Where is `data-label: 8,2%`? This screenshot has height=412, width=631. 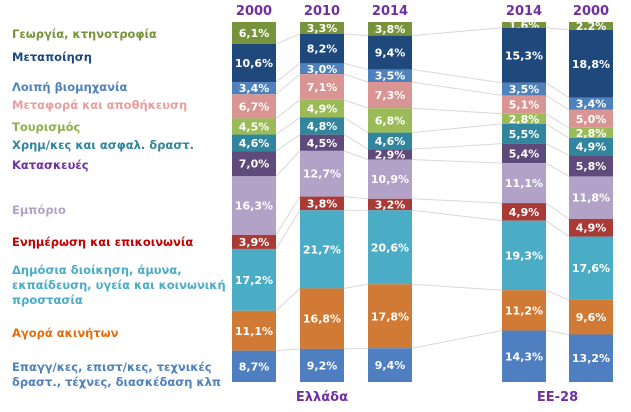
data-label: 8,2% is located at coordinates (322, 49).